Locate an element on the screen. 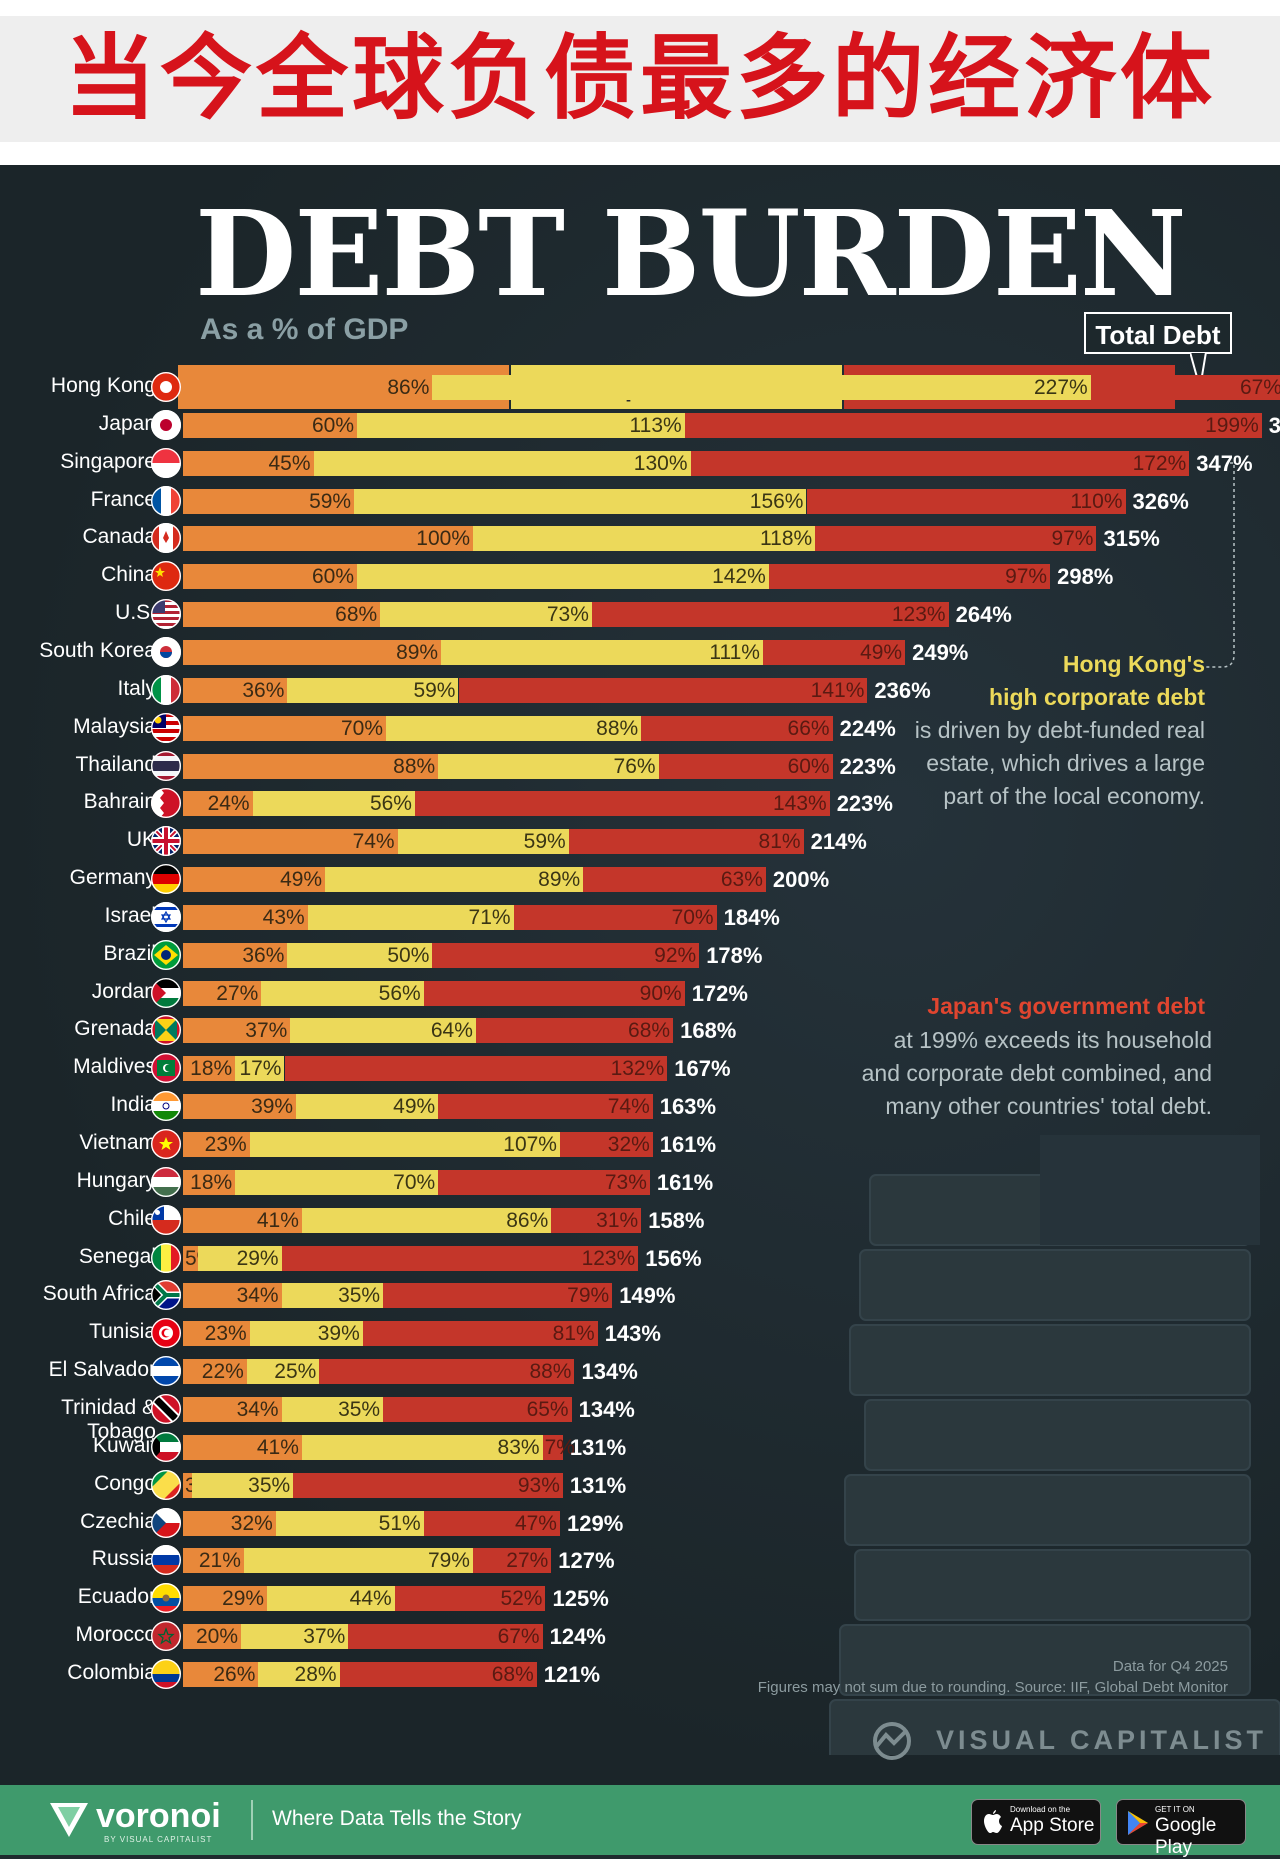 The width and height of the screenshot is (1280, 1859). annotation-1-title-2: high corporate debt is located at coordinates (1097, 697).